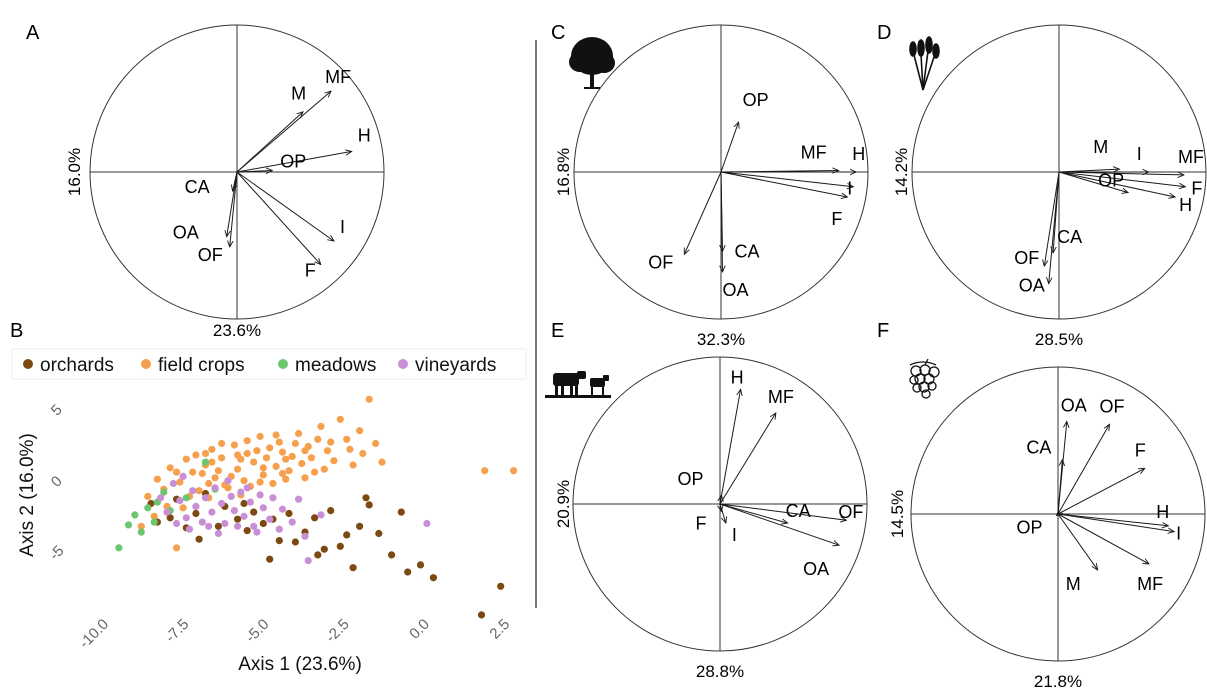 The image size is (1207, 697). I want to click on x-variance-label-D: 28.5%, so click(1059, 339).